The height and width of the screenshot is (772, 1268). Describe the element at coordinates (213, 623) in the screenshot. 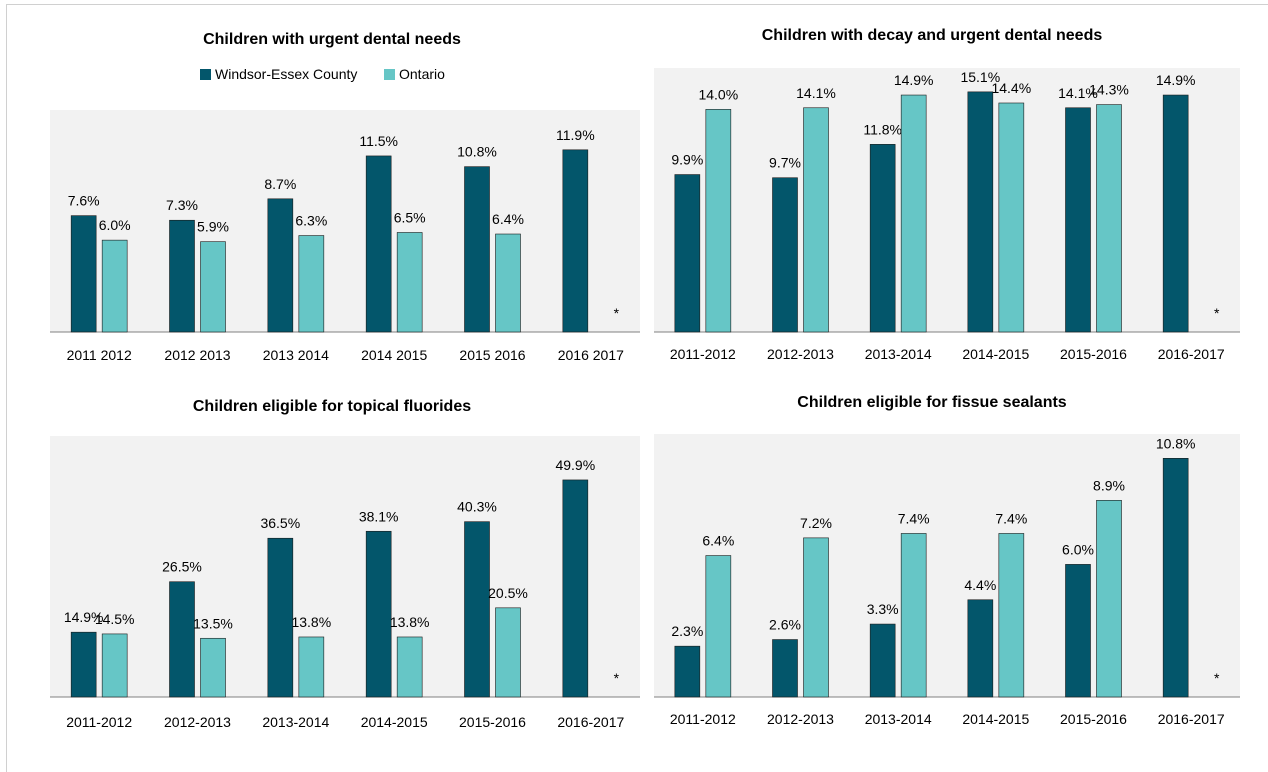

I see `data-label-ontario: 13.5%` at that location.